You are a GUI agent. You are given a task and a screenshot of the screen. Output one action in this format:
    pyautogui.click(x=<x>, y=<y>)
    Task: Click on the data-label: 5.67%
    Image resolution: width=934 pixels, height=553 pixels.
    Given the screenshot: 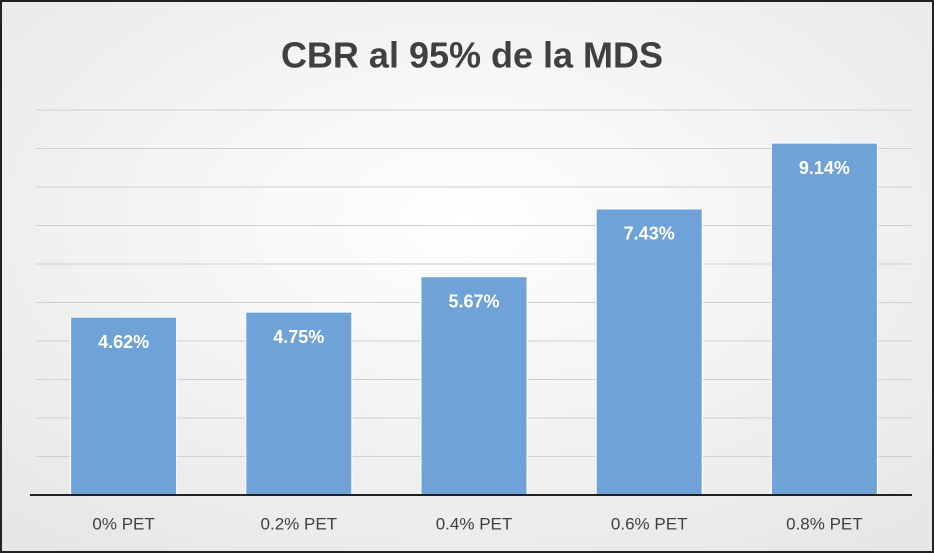 What is the action you would take?
    pyautogui.click(x=473, y=301)
    